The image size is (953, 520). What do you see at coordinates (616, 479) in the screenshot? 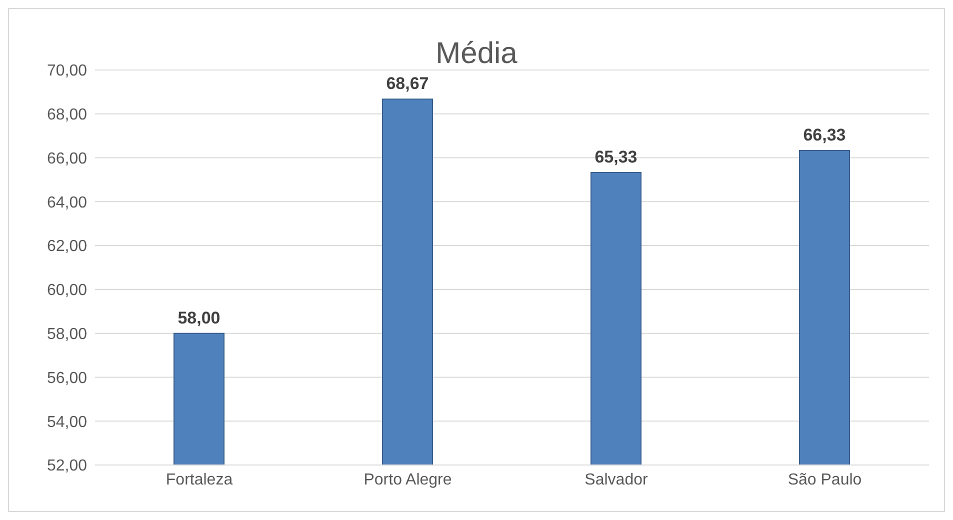
I see `x-tick-label: Salvador` at bounding box center [616, 479].